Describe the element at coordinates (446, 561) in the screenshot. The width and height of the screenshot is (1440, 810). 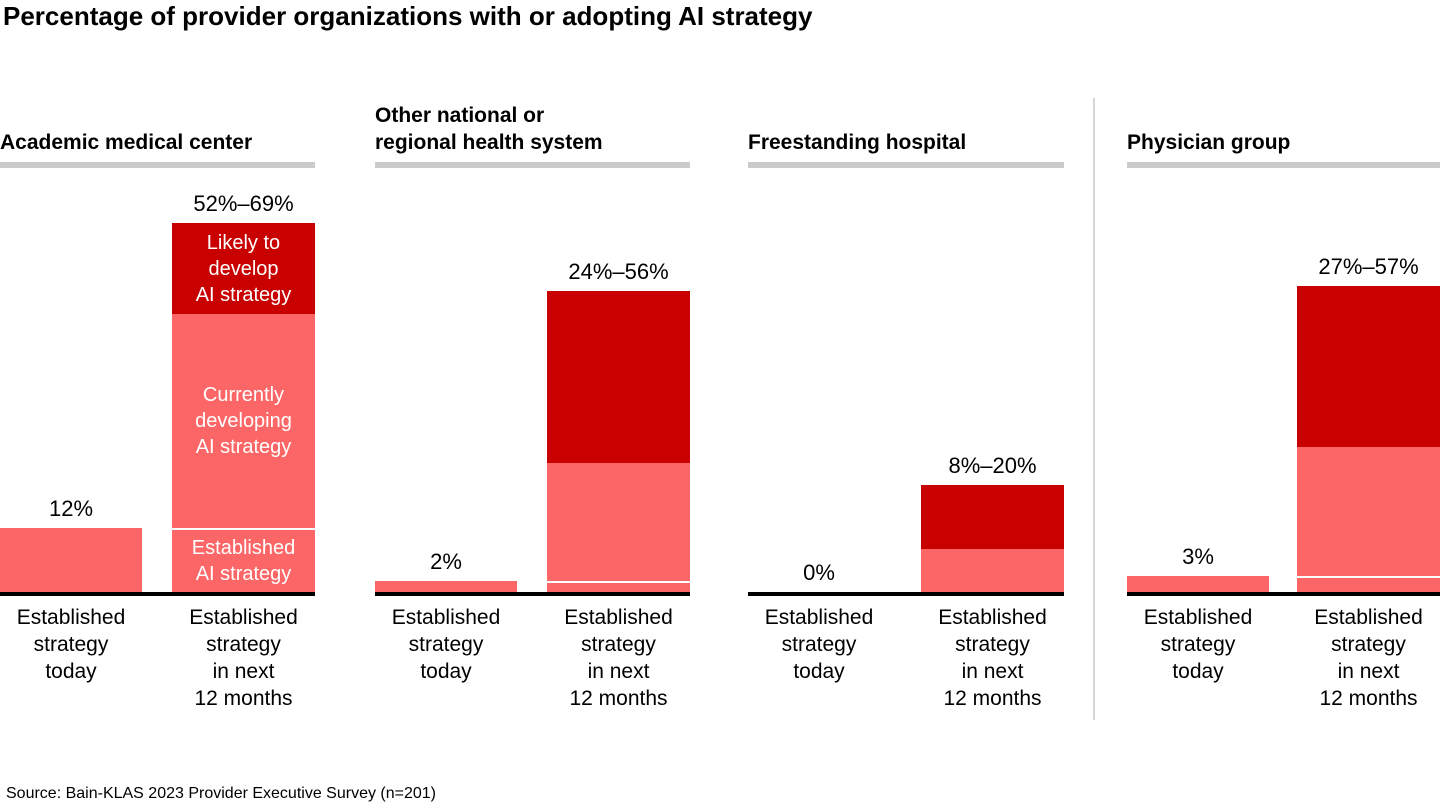
I see `value-label-today: 2%` at that location.